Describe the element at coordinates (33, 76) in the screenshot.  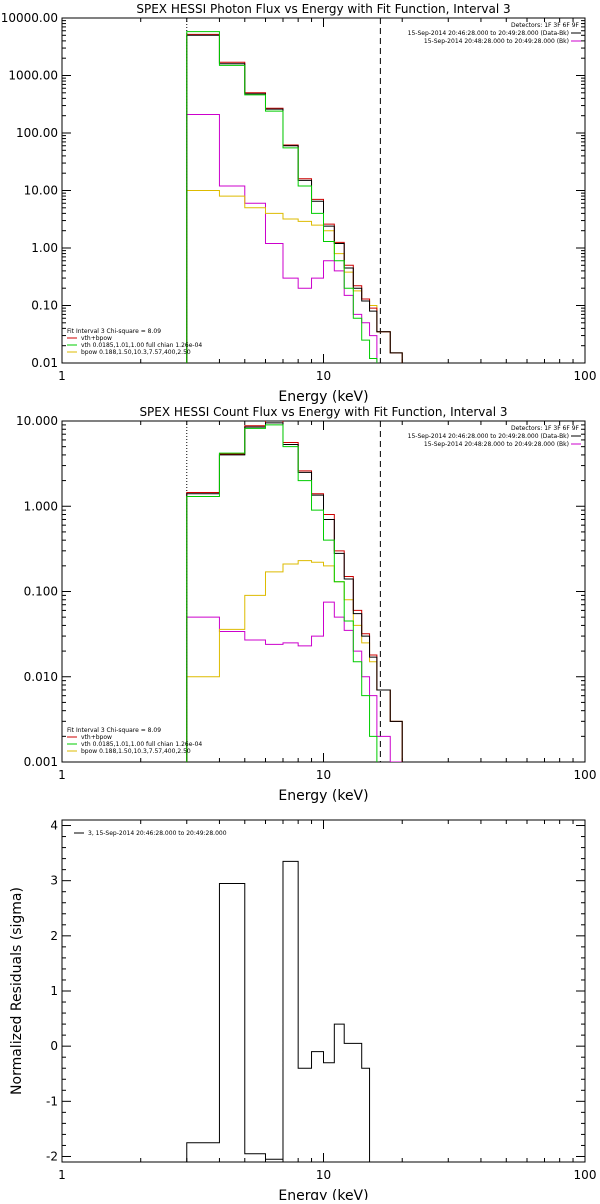
I see `y-tick-label: 1000.00` at that location.